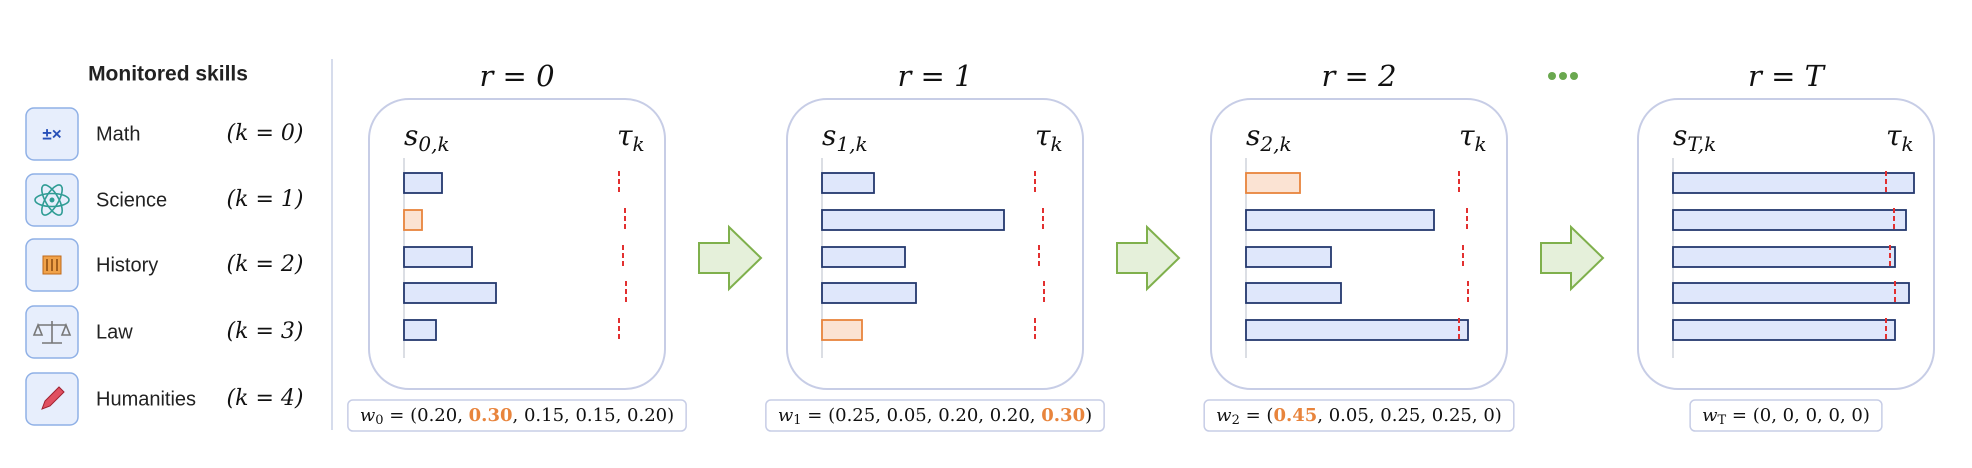 This screenshot has height=468, width=1972. I want to click on icon-box, so click(52, 134).